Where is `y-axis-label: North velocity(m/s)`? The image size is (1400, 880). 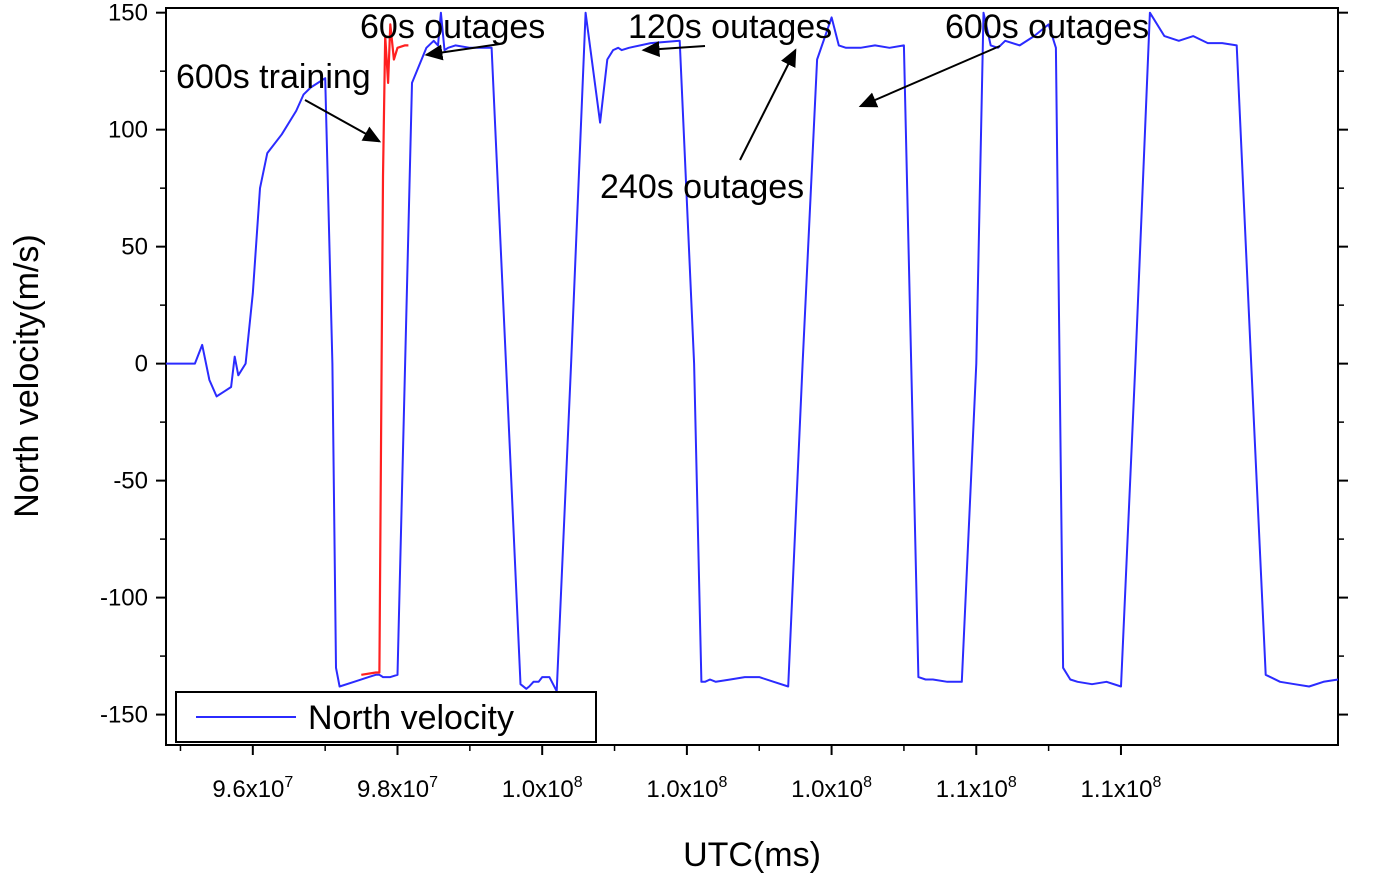 y-axis-label: North velocity(m/s) is located at coordinates (27, 375).